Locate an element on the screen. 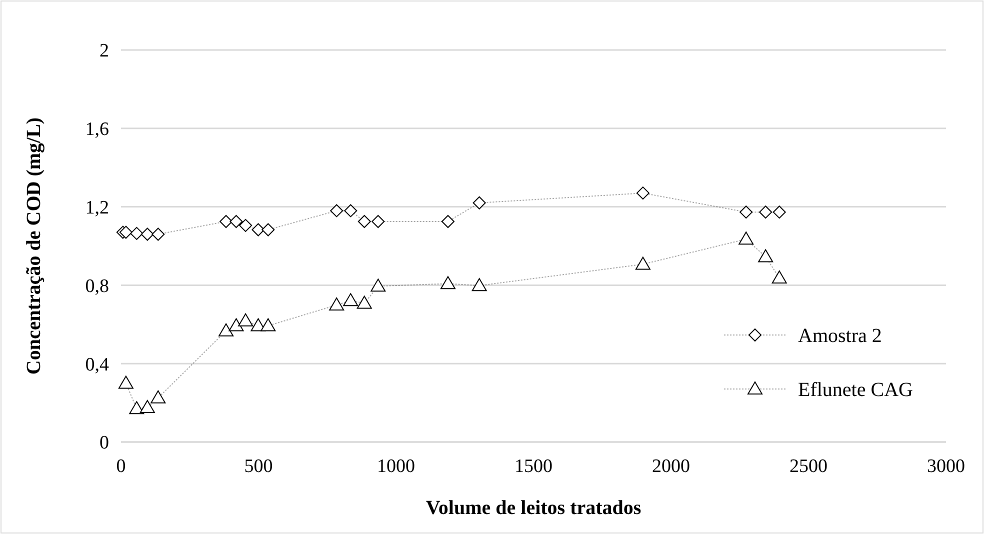 This screenshot has width=984, height=534. y-tick-label: 2 is located at coordinates (104, 51).